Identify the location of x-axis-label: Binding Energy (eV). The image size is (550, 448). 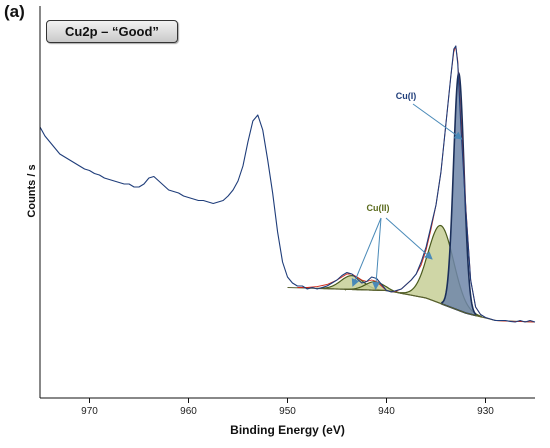
(287, 430).